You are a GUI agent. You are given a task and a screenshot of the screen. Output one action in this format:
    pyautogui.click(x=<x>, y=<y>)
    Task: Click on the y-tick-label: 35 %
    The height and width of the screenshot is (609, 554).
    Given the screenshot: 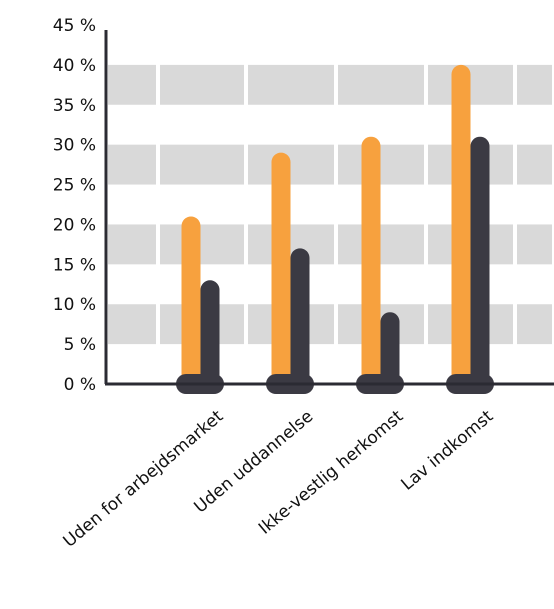 What is the action you would take?
    pyautogui.click(x=74, y=106)
    